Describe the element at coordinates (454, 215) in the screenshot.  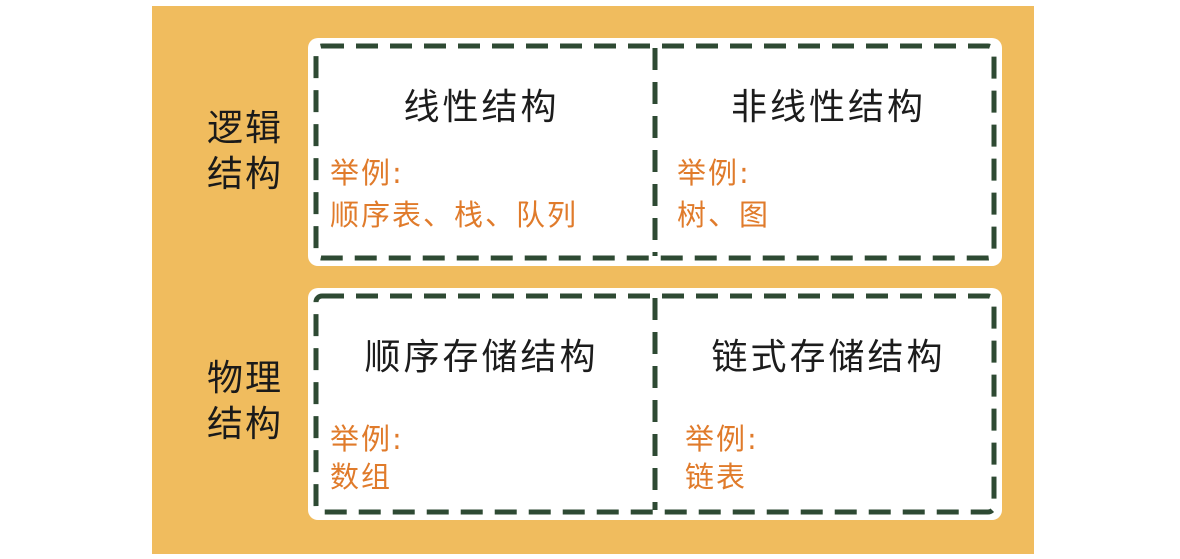
I see `linear-example-value: 顺序表、栈、队列` at that location.